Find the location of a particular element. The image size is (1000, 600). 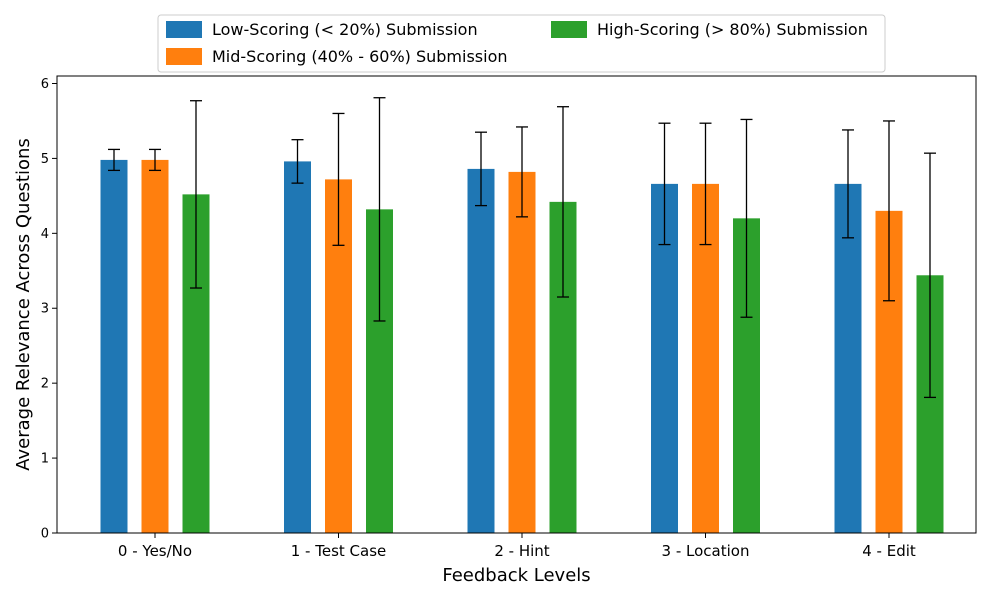

y-tick-label: 5 is located at coordinates (45, 159).